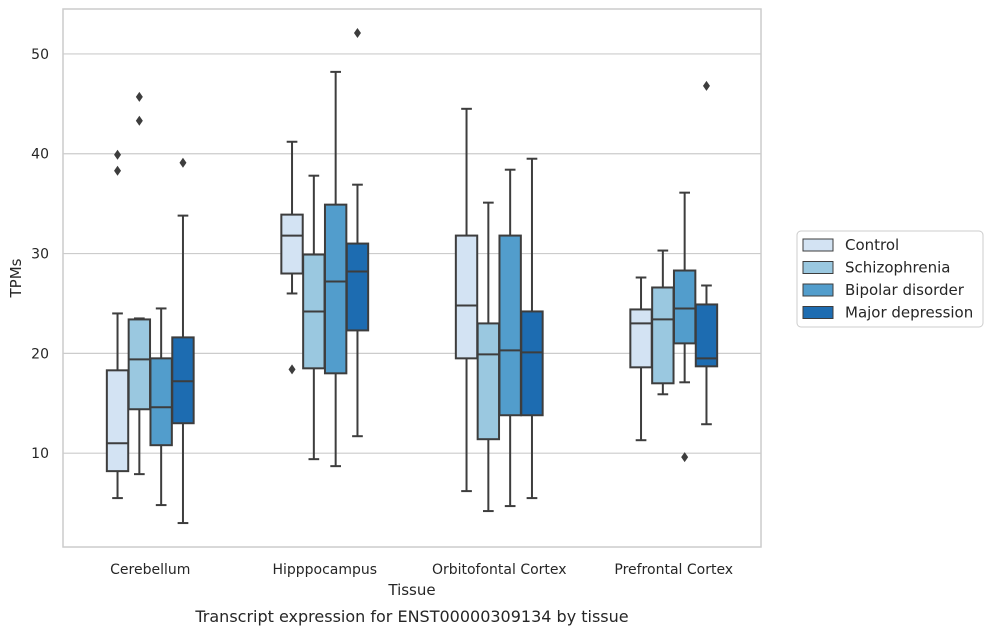  Describe the element at coordinates (909, 313) in the screenshot. I see `legend-label: Major depression` at that location.